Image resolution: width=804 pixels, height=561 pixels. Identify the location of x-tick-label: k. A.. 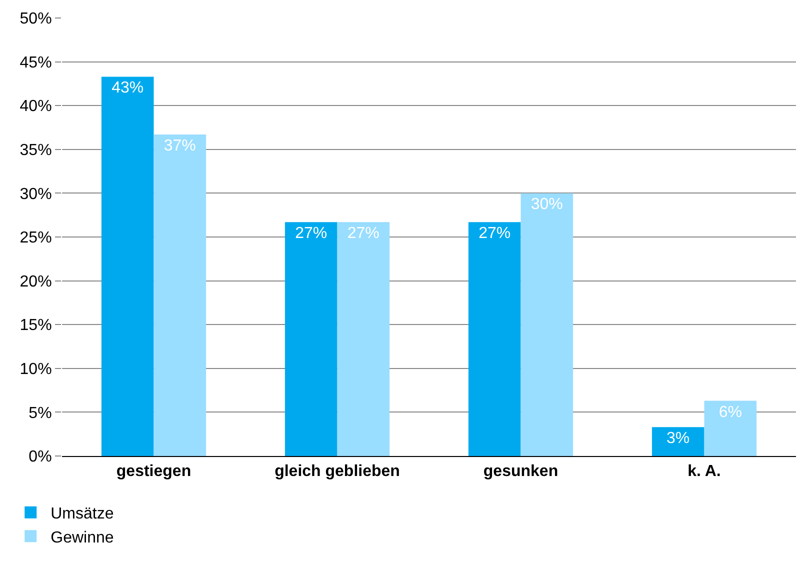
(704, 471).